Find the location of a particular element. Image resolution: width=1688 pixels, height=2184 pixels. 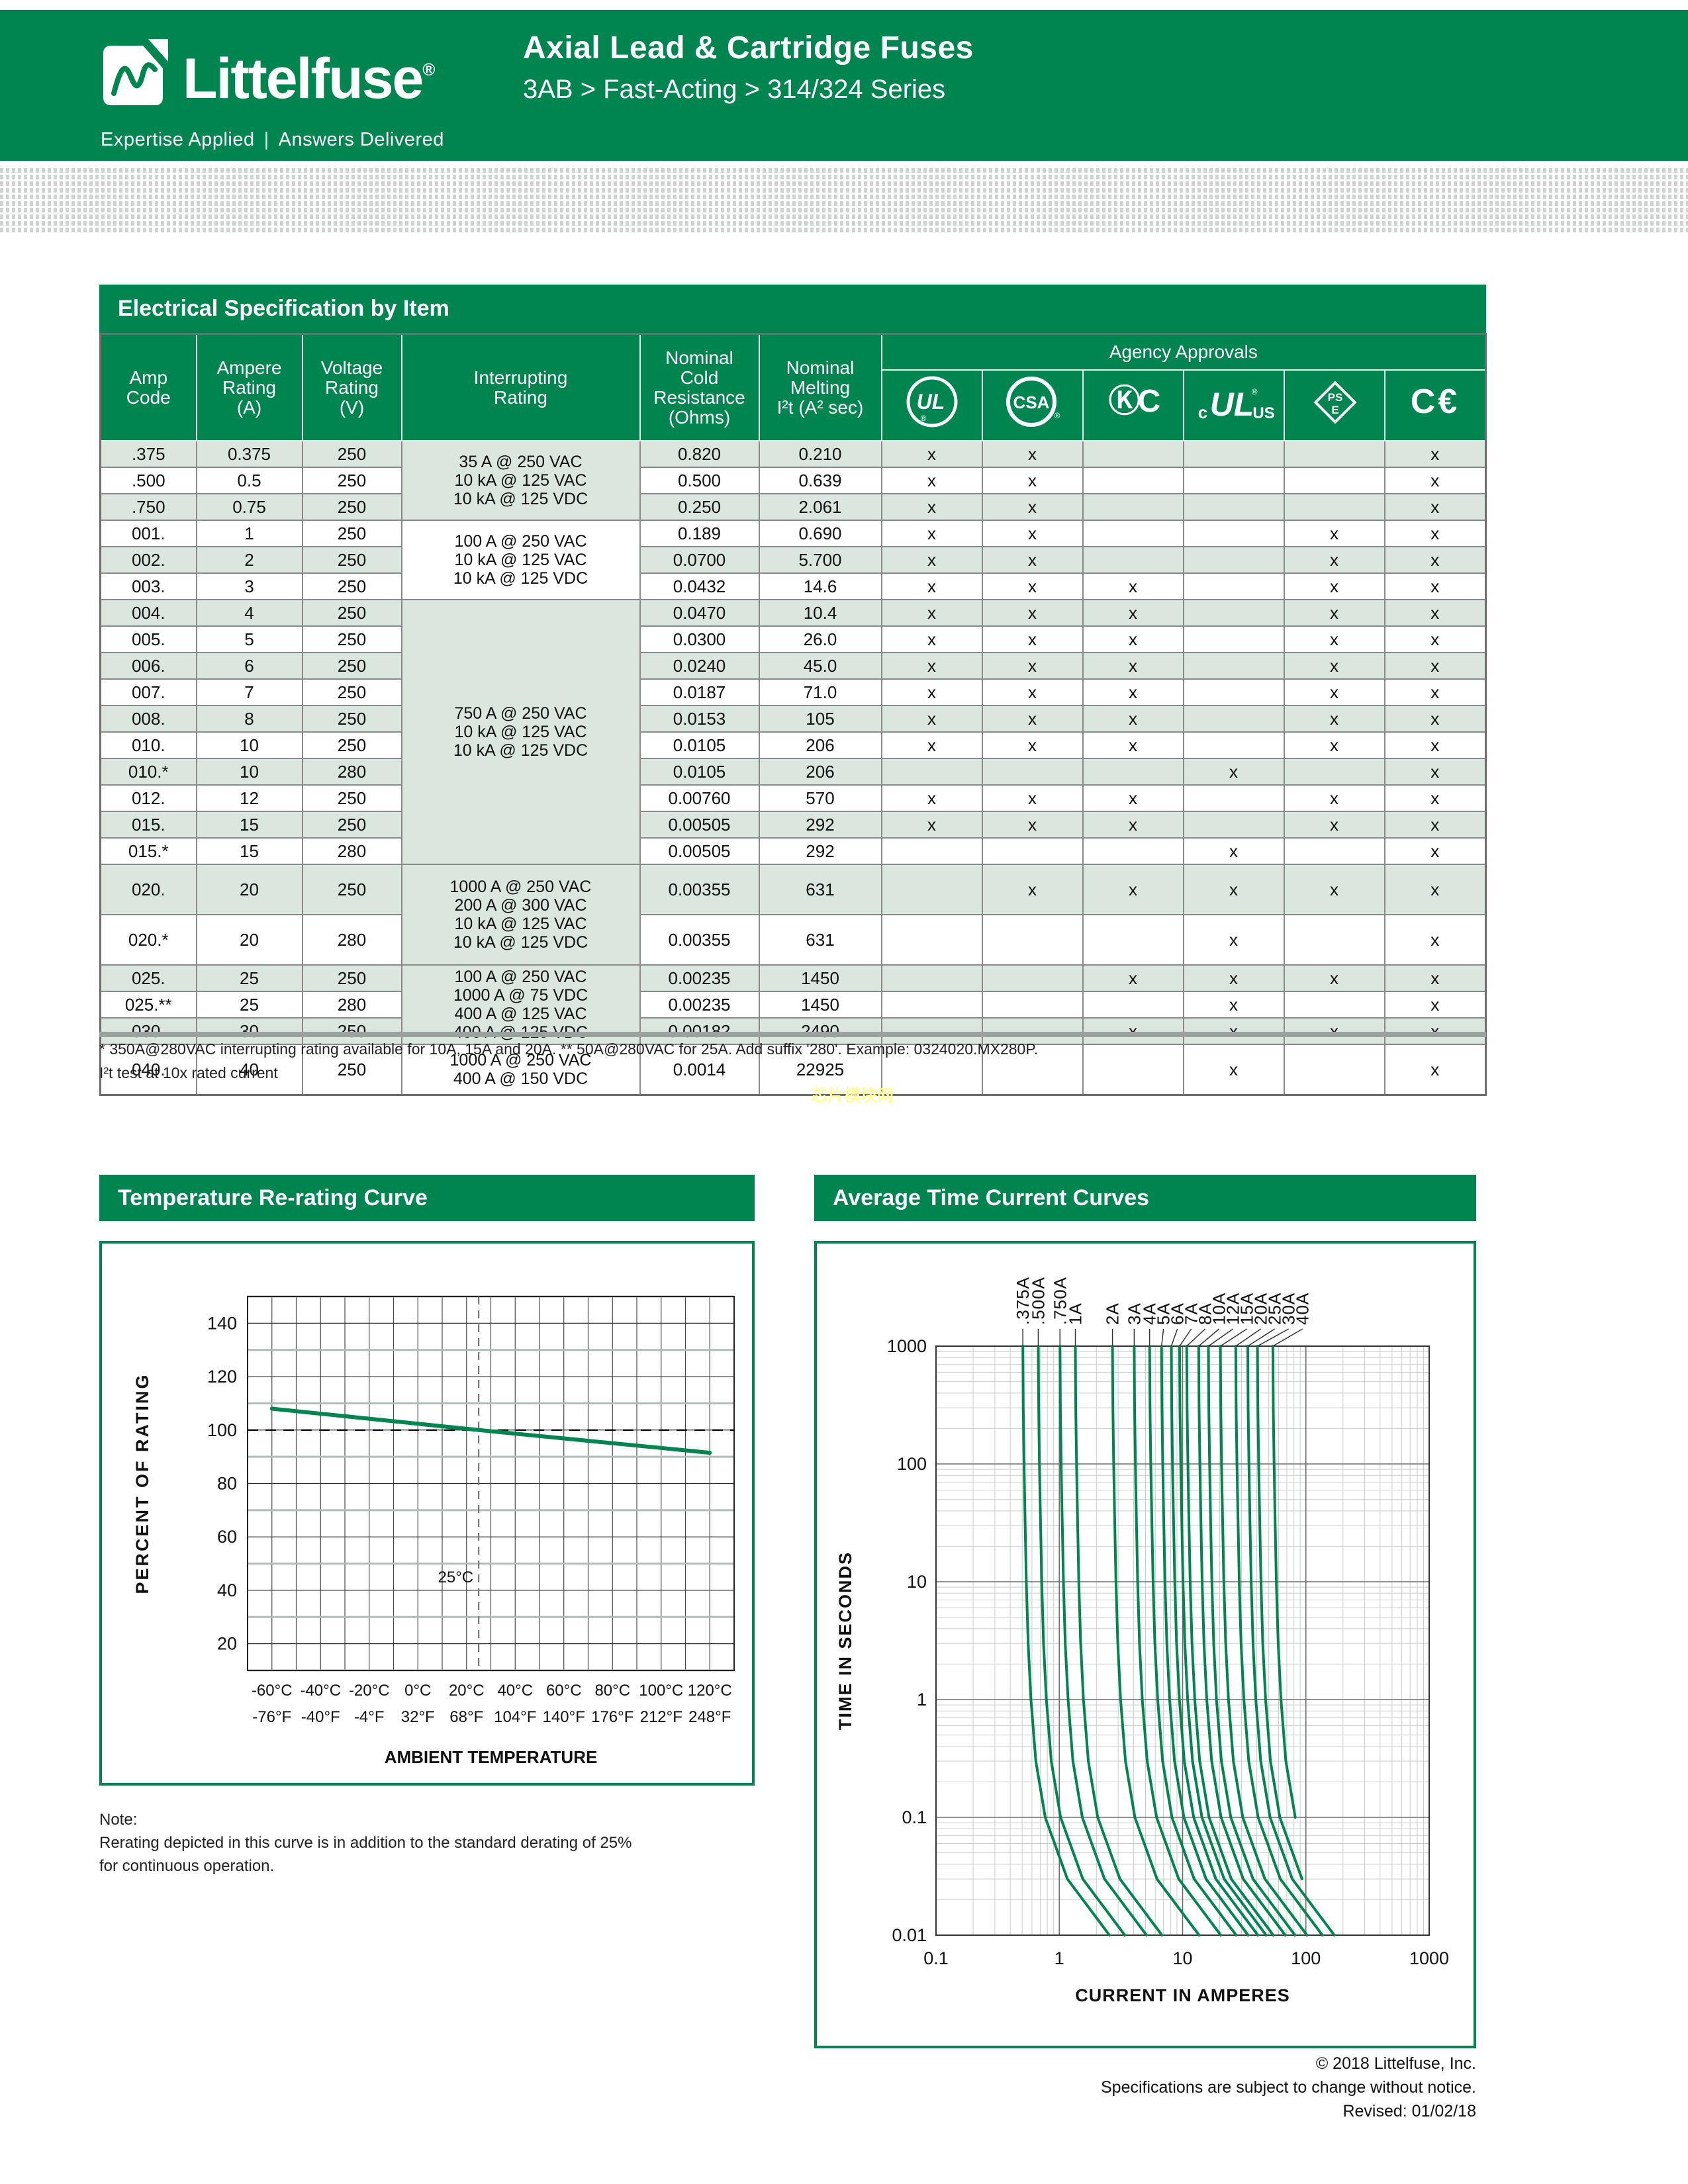

melting-i2t-cell: 0.639 is located at coordinates (820, 481).